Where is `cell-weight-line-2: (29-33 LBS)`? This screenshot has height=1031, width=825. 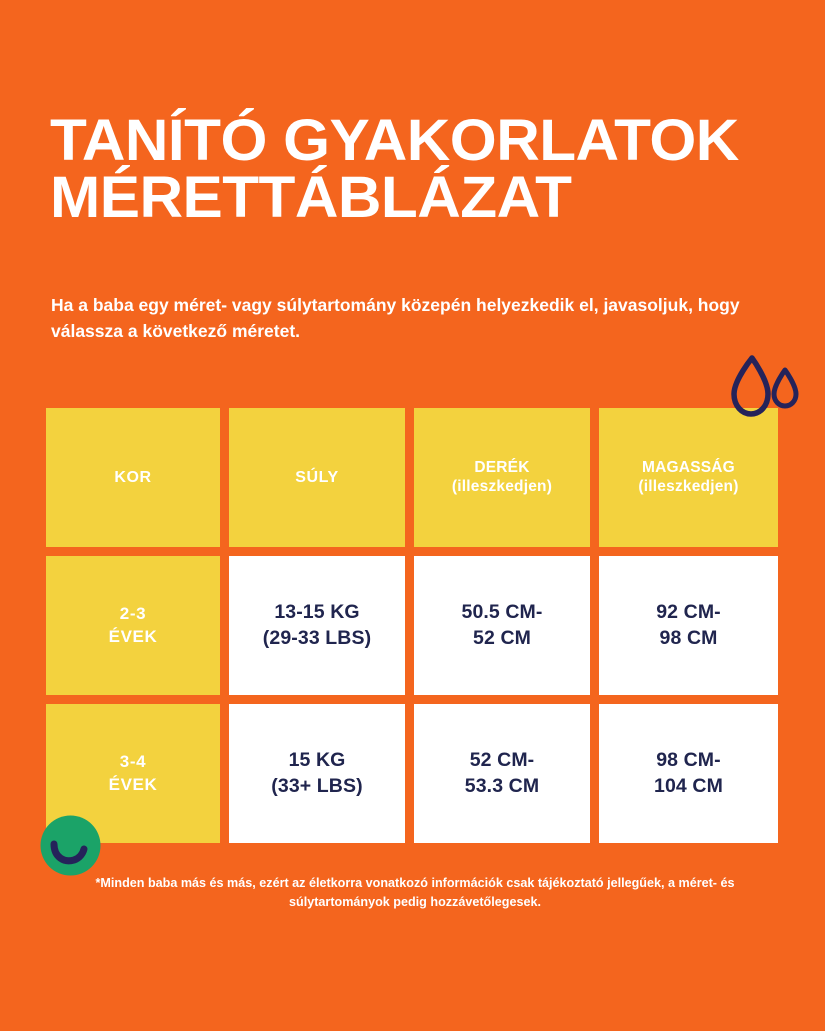
cell-weight-line-2: (29-33 LBS) is located at coordinates (317, 637).